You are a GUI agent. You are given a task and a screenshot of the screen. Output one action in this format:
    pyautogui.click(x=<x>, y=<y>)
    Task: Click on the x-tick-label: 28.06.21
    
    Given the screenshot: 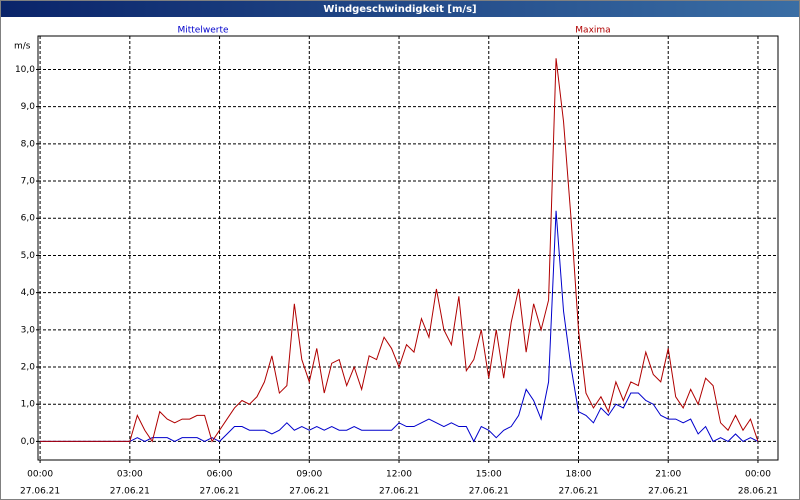 What is the action you would take?
    pyautogui.click(x=758, y=492)
    